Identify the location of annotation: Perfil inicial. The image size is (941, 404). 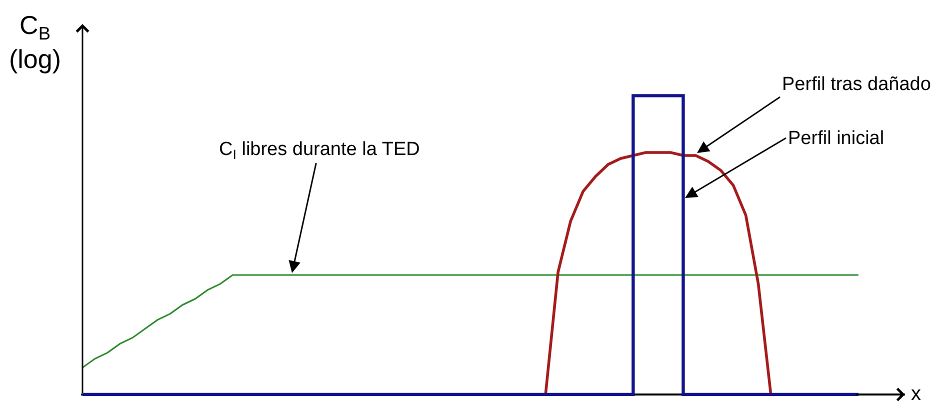
(836, 138).